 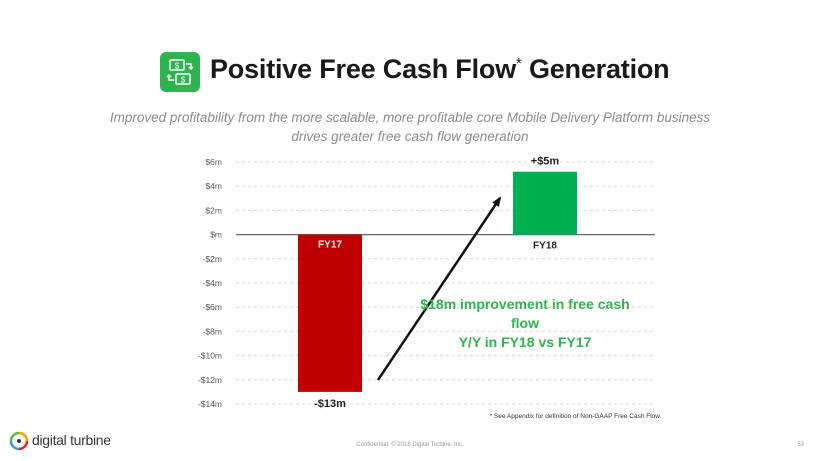 What do you see at coordinates (519, 63) in the screenshot?
I see `title-footnote-mark: *` at bounding box center [519, 63].